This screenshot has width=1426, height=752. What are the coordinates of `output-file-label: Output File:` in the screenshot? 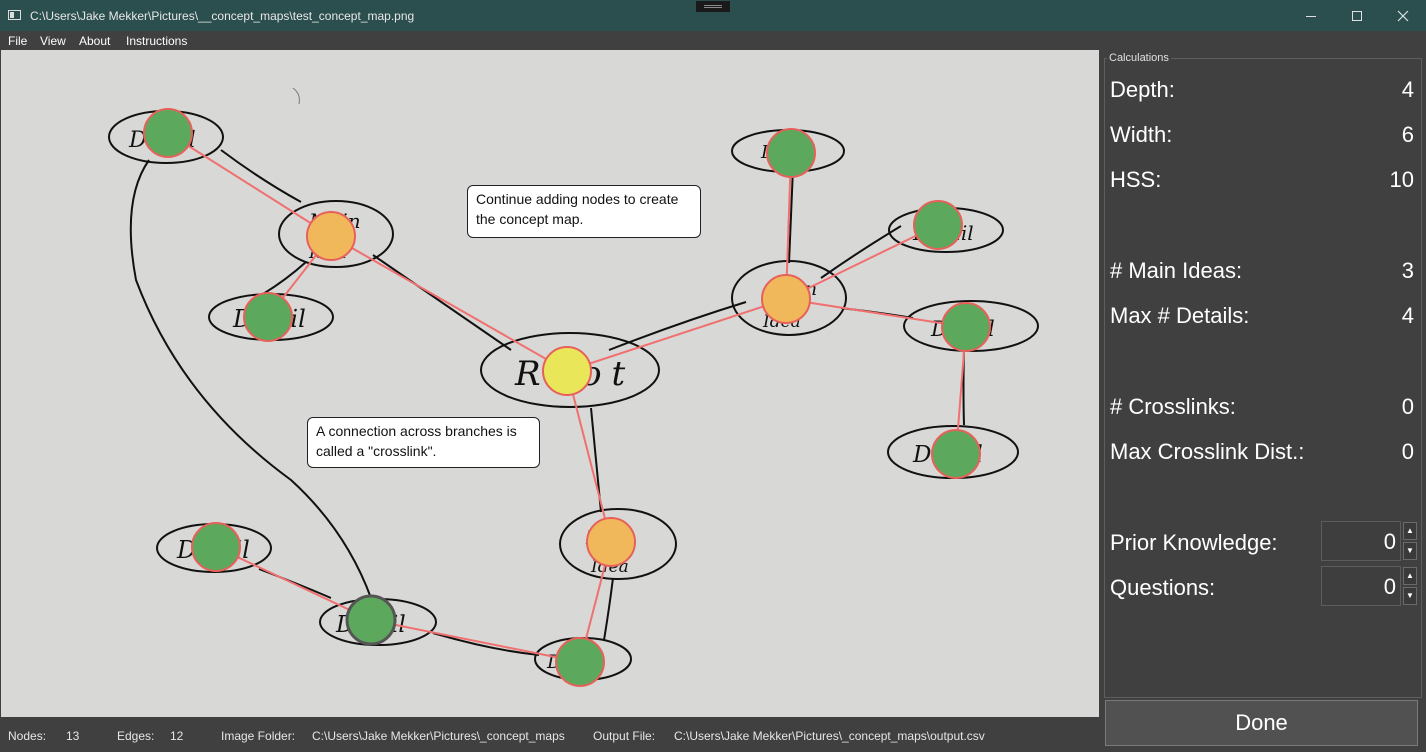 It's located at (624, 736).